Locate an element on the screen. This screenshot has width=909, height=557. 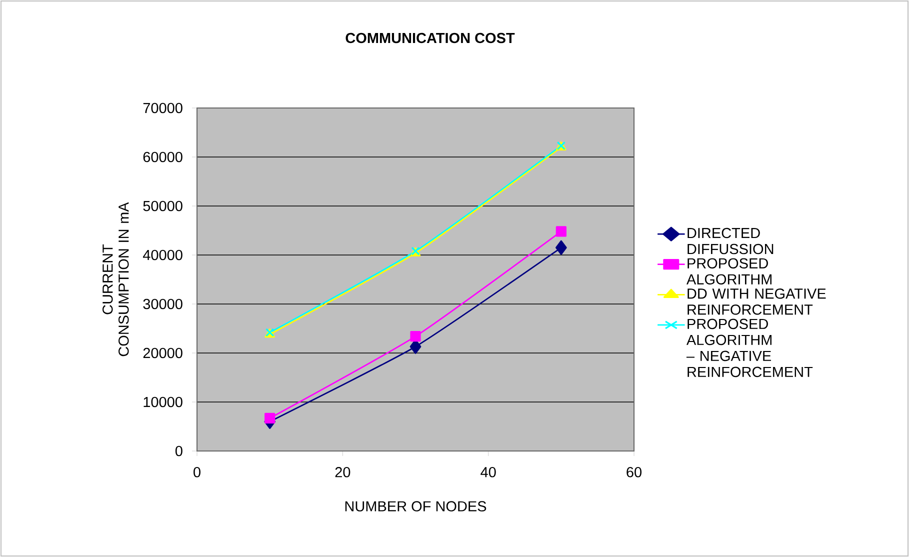
chart-title: COMMUNICATION COST is located at coordinates (430, 38).